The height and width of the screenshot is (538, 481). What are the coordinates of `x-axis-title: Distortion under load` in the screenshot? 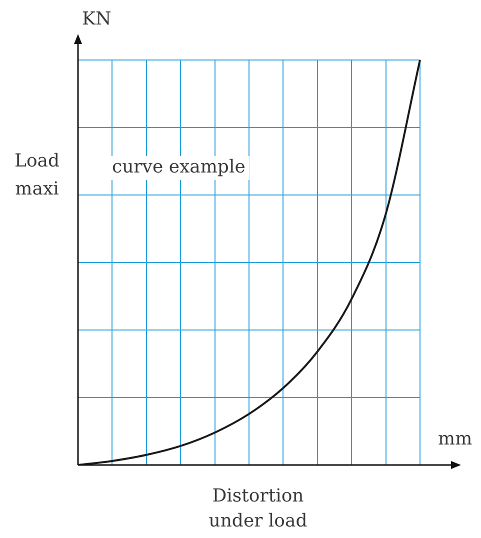 It's located at (258, 509).